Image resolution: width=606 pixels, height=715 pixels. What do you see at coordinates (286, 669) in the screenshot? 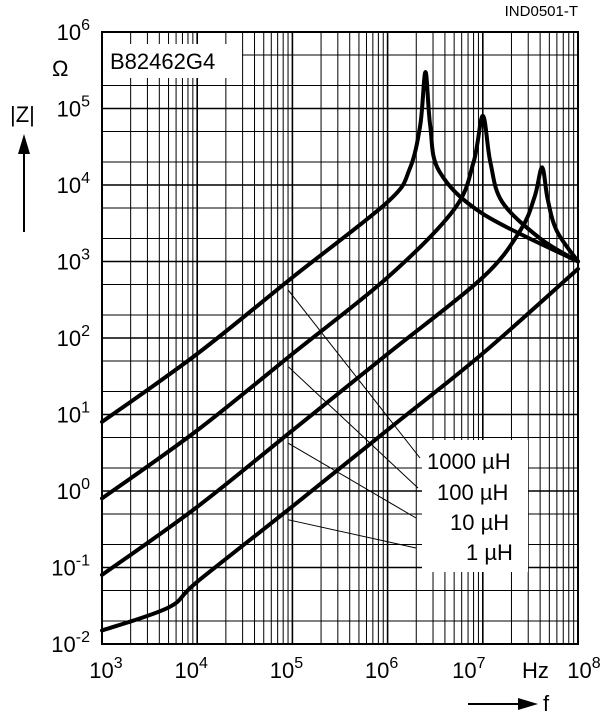
I see `x-tick-label: 10⁵` at bounding box center [286, 669].